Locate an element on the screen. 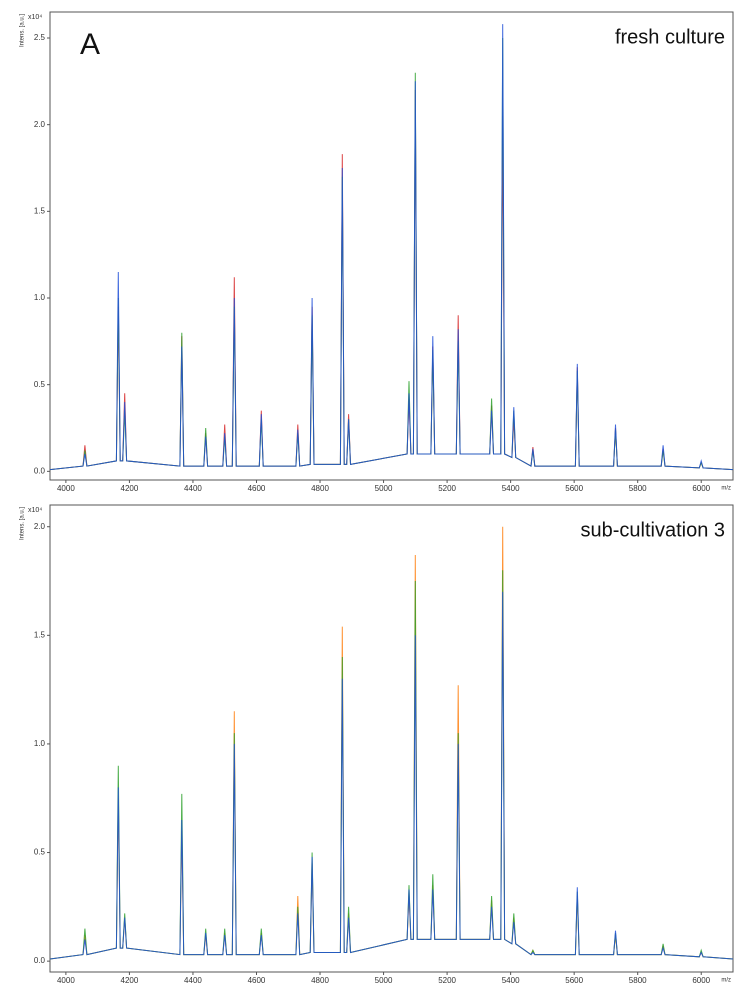  annotation: fresh culture is located at coordinates (670, 37).